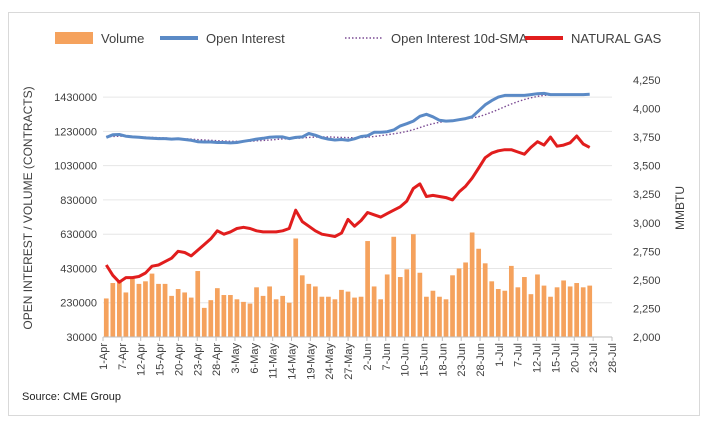 This screenshot has width=711, height=432. I want to click on x-tick-label: 28-Jun, so click(481, 360).